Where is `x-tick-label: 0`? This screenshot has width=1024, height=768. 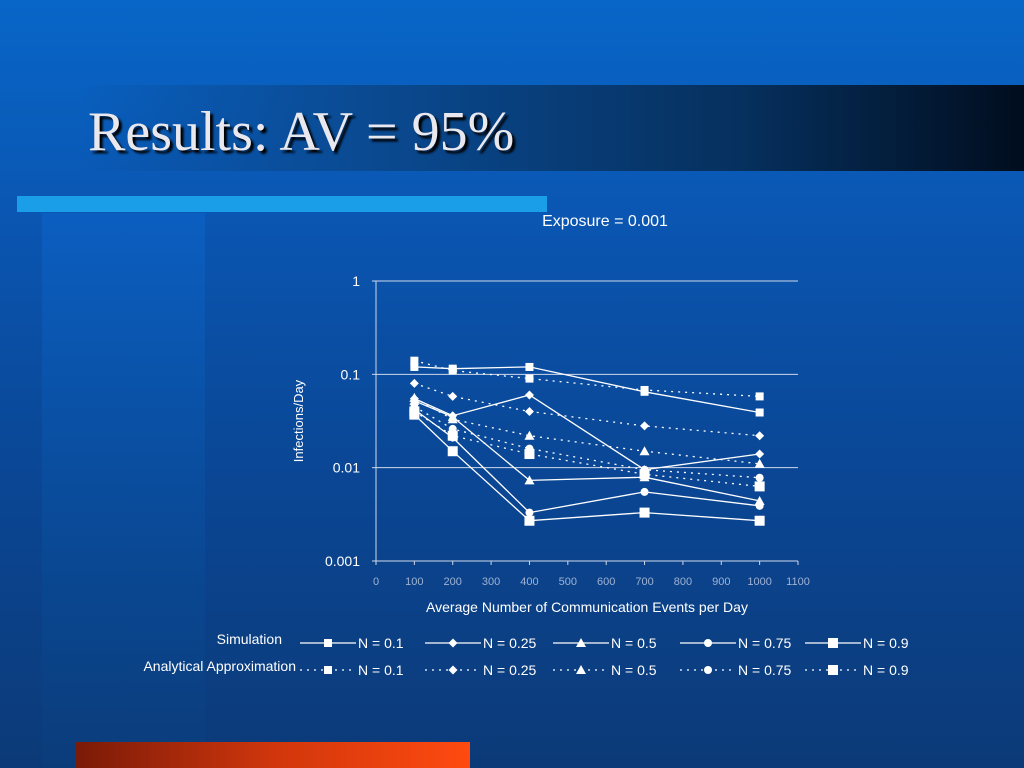 x-tick-label: 0 is located at coordinates (376, 582).